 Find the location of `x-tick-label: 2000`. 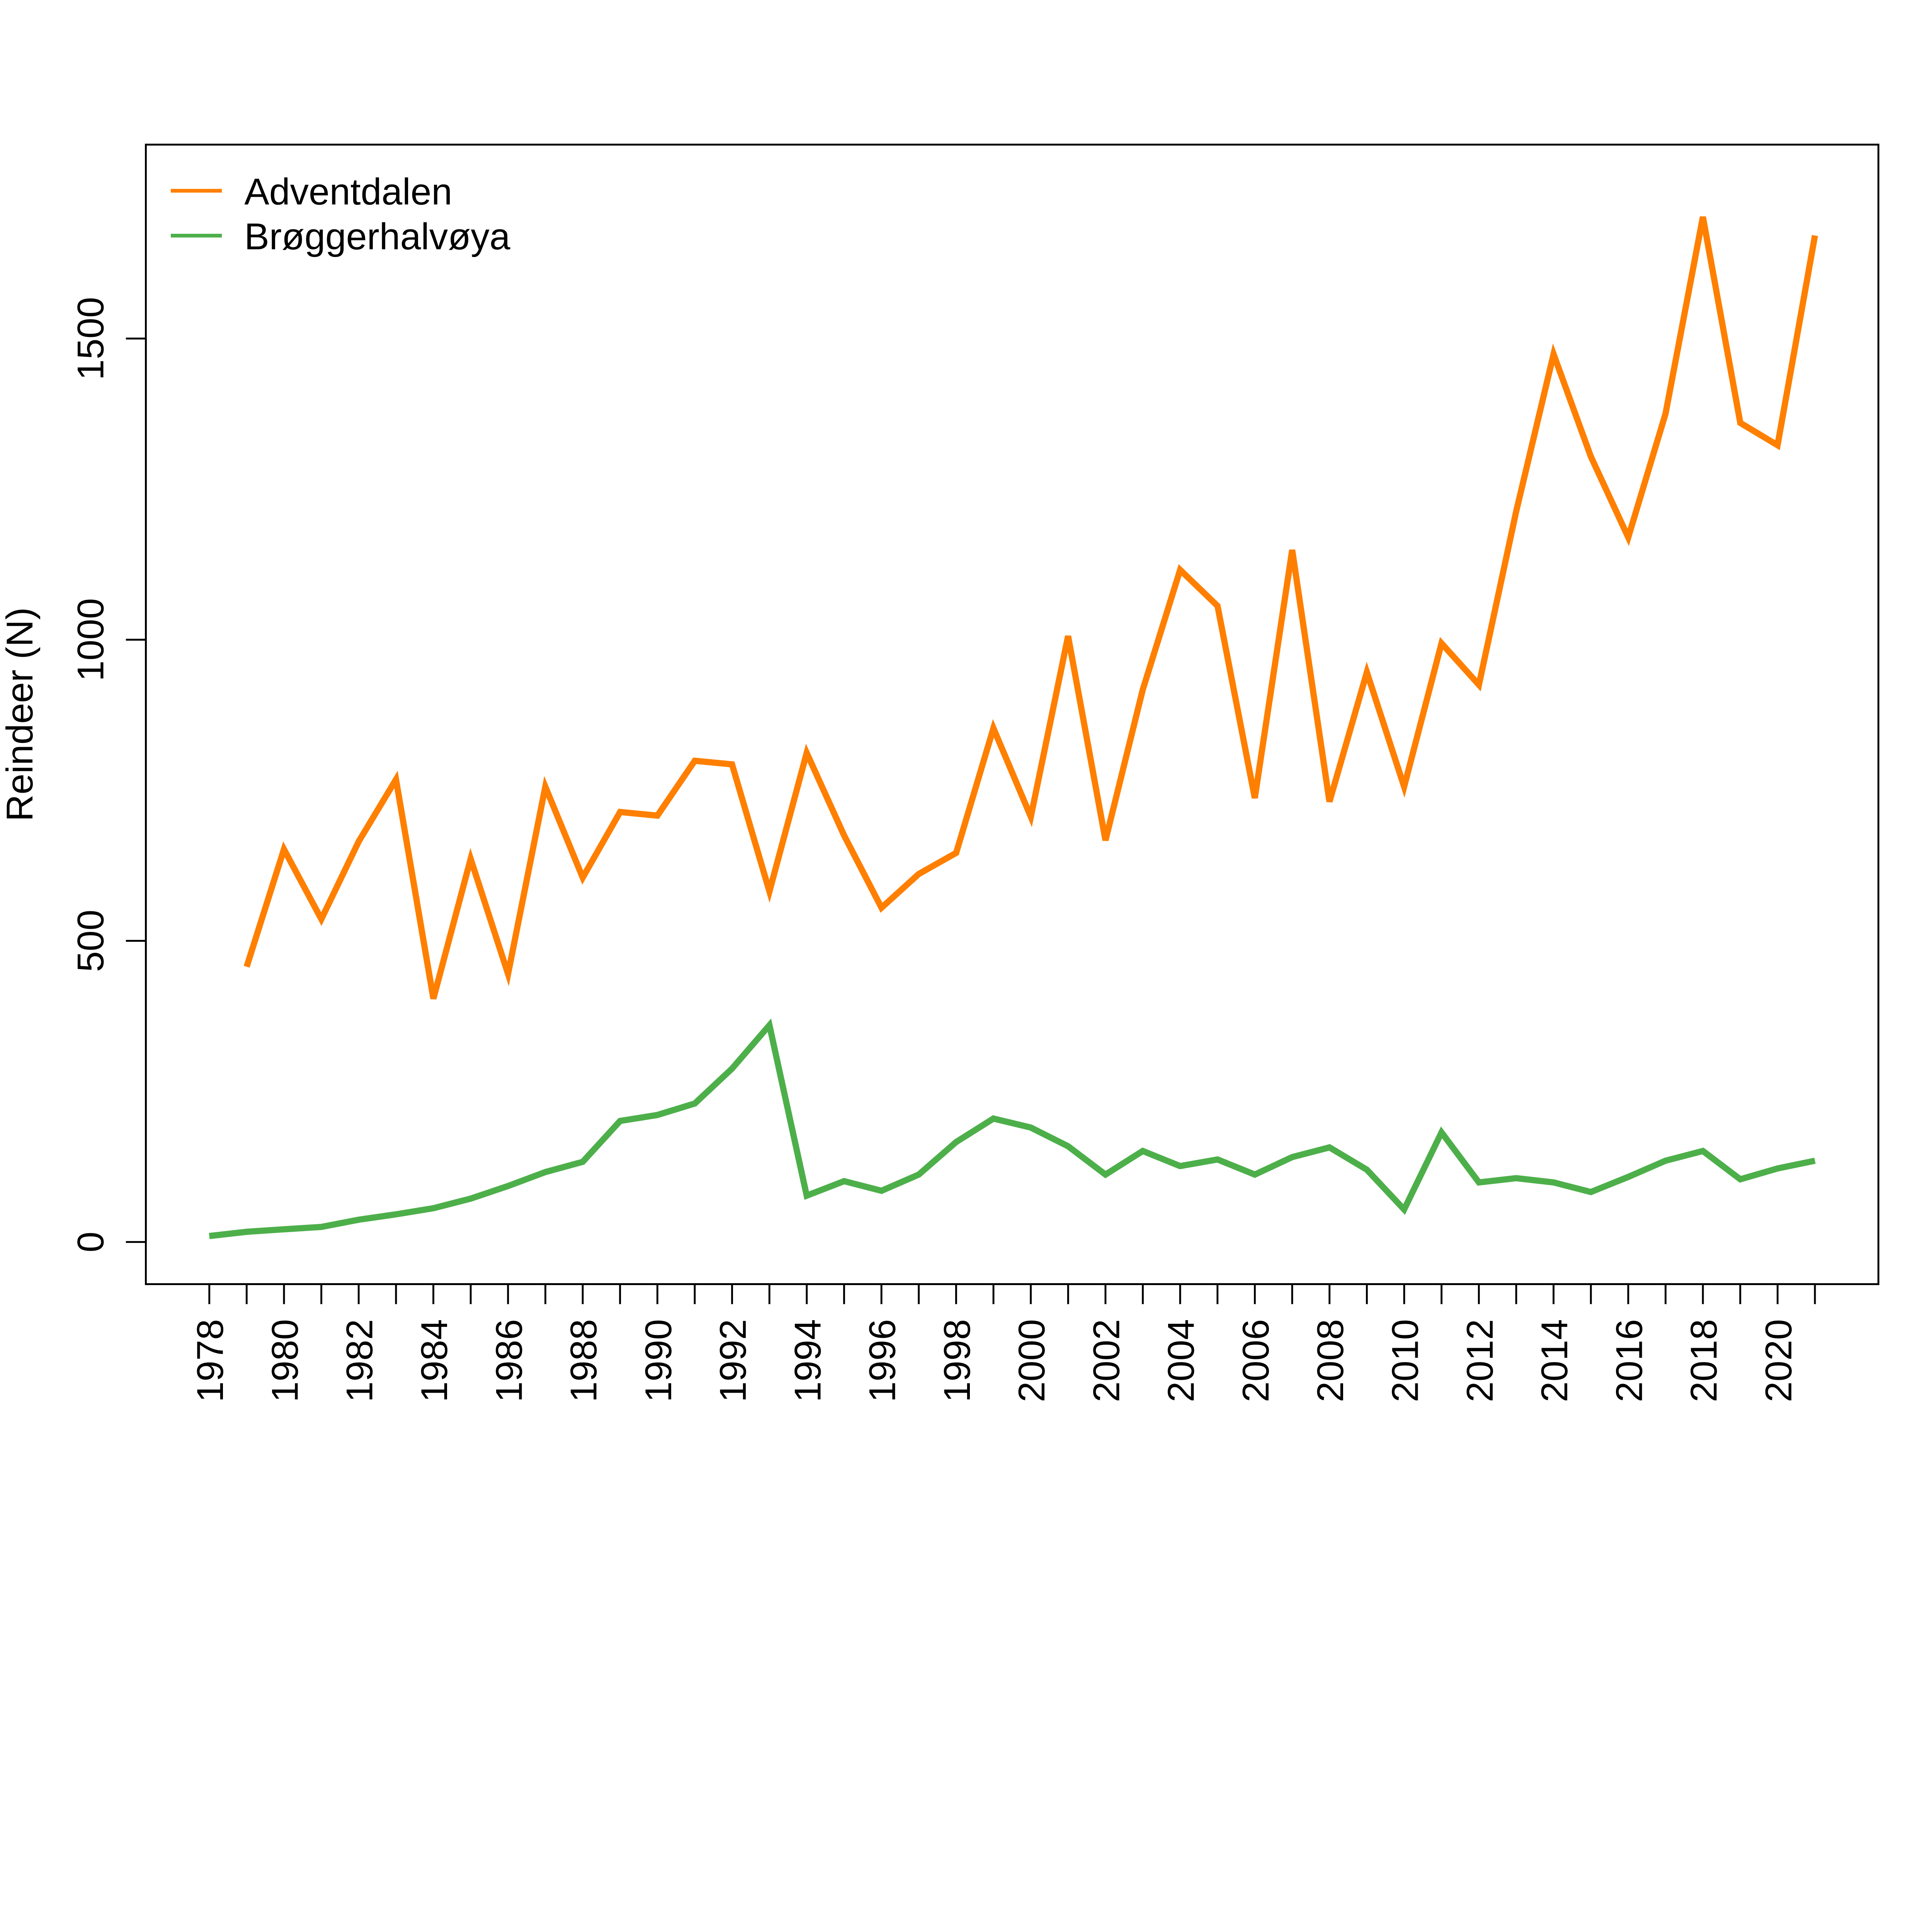

x-tick-label: 2000 is located at coordinates (1031, 1360).